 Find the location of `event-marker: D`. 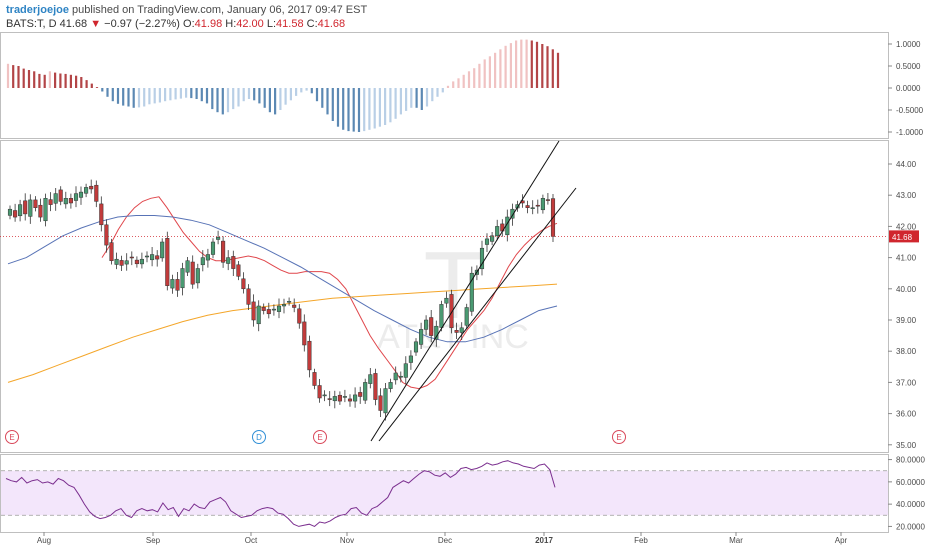

event-marker: D is located at coordinates (259, 437).